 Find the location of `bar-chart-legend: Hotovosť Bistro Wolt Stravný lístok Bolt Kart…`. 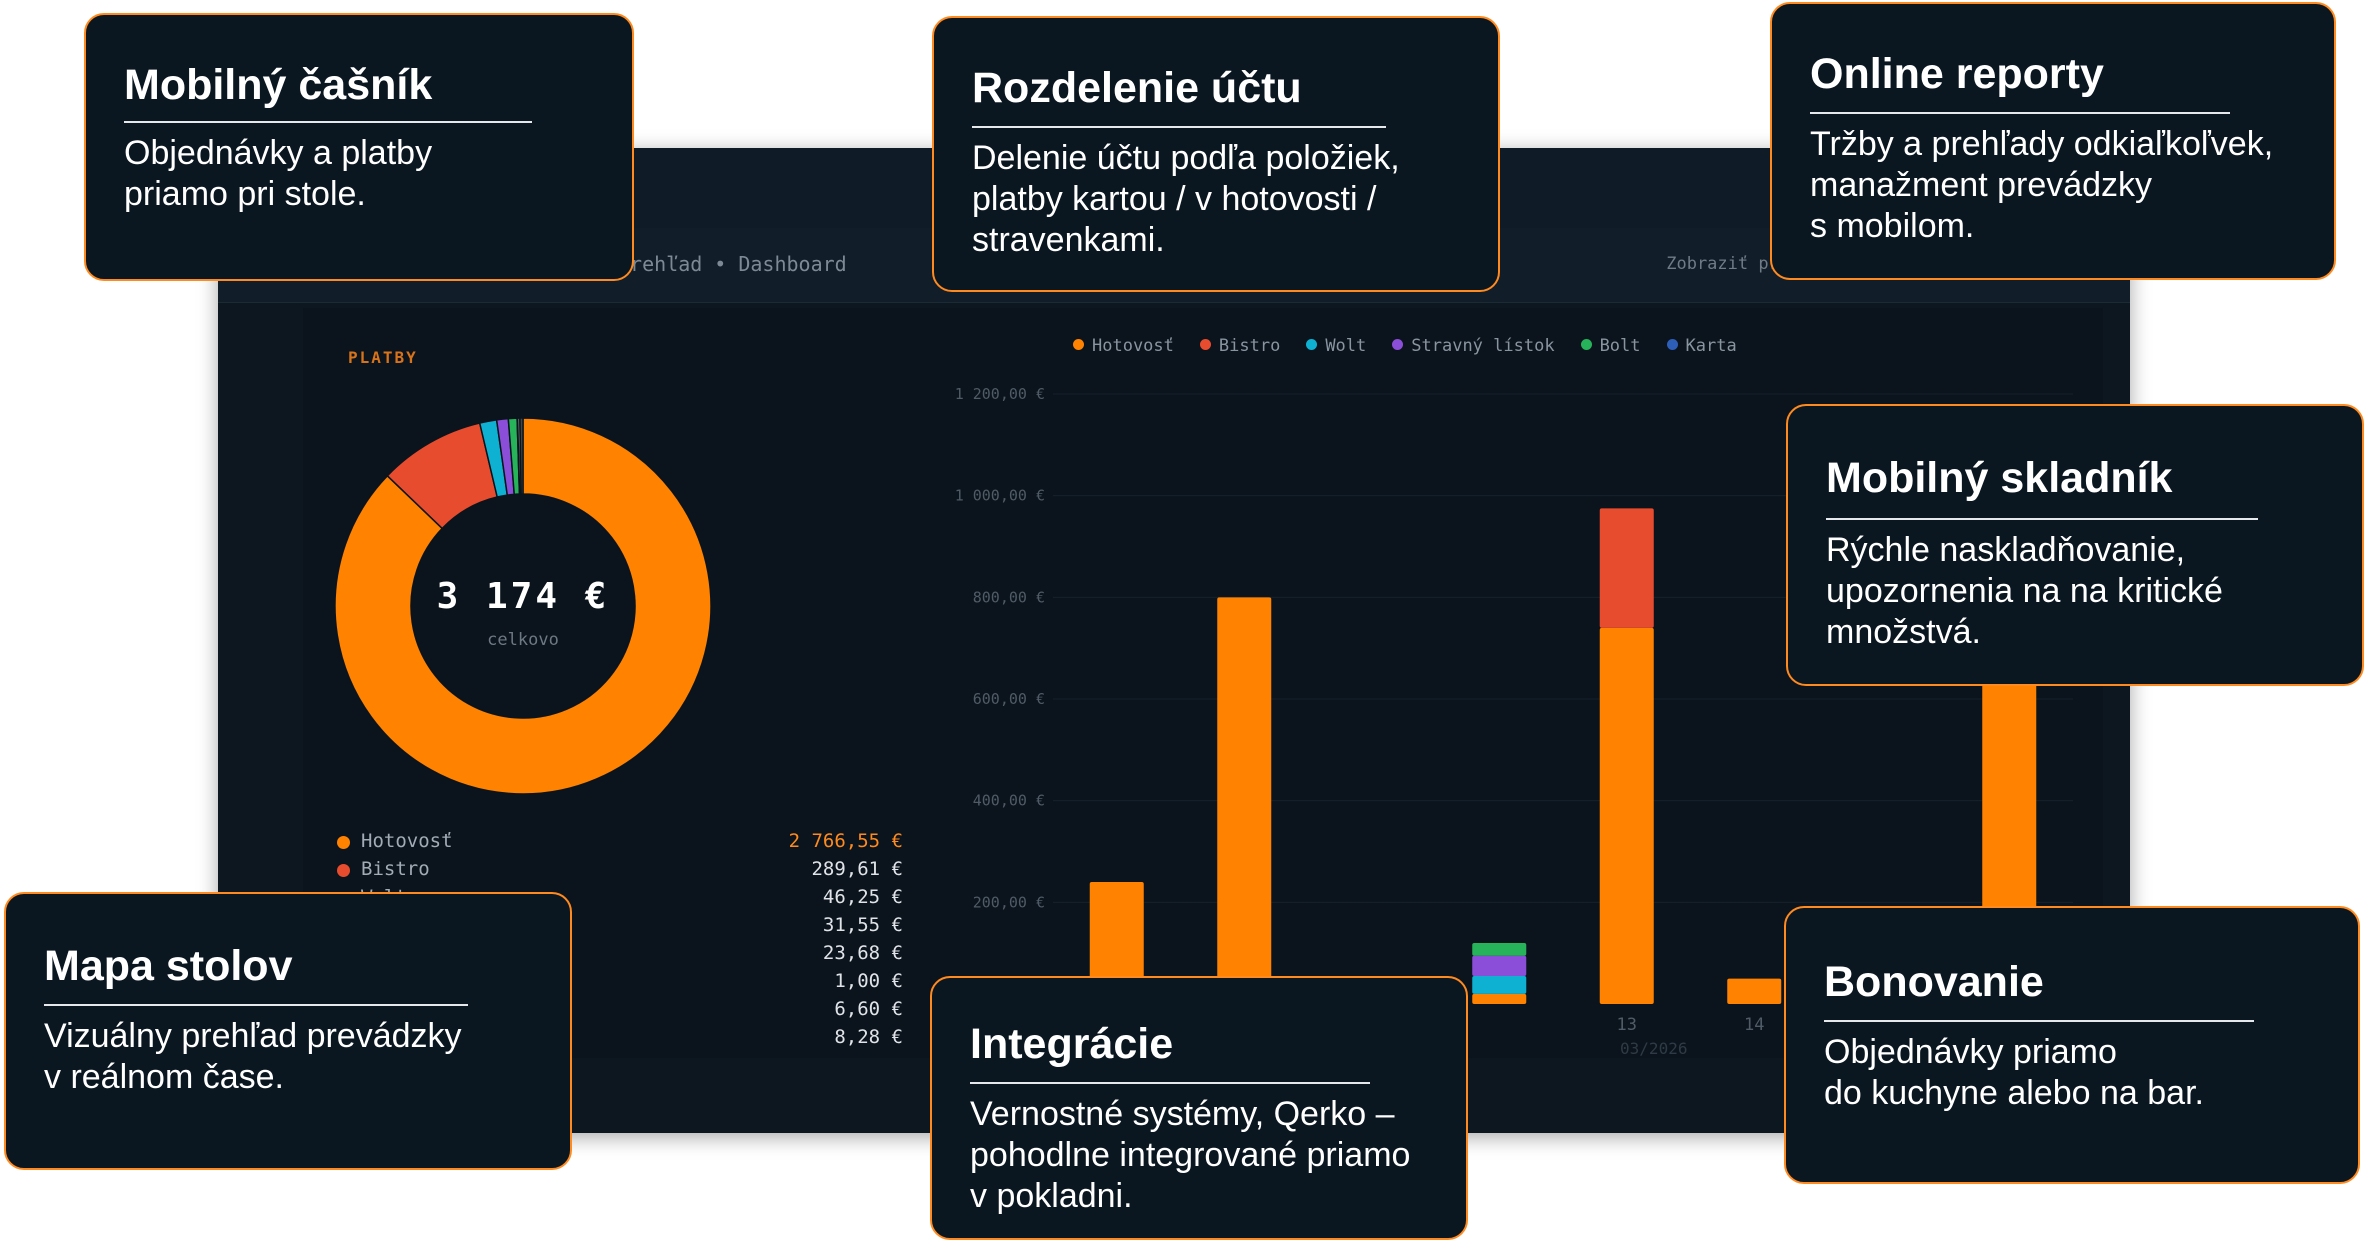

bar-chart-legend: Hotovosť Bistro Wolt Stravný lístok Bolt Kart… is located at coordinates (1418, 346).